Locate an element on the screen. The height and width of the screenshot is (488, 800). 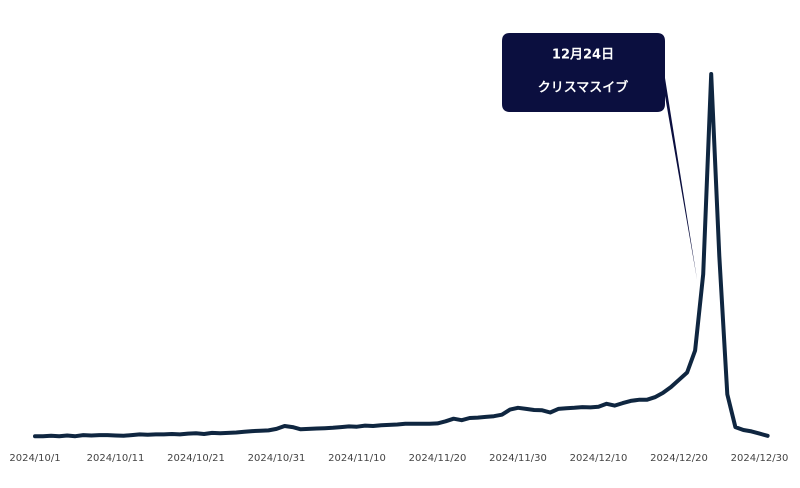
x-tick-label: 2024/12/10 is located at coordinates (599, 458).